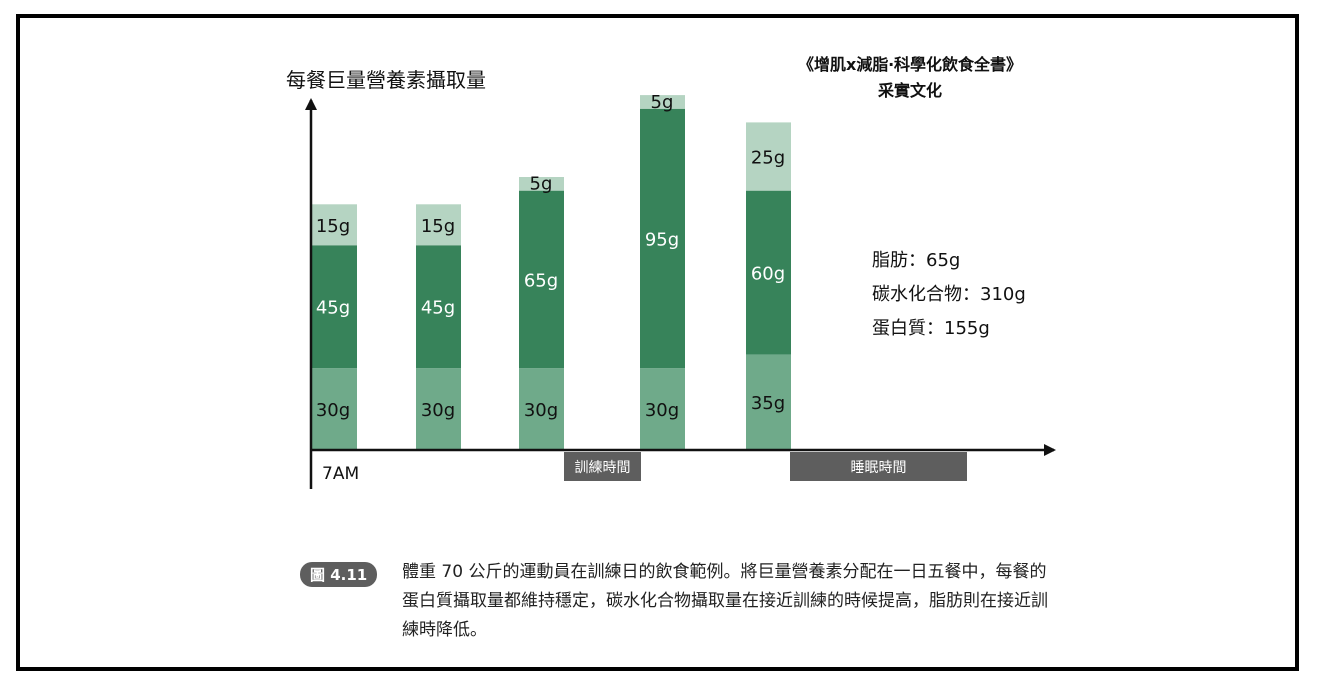 The image size is (1320, 692). Describe the element at coordinates (765, 466) in the screenshot. I see `time-bands-layer: 訓練時間 睡眠時間` at that location.